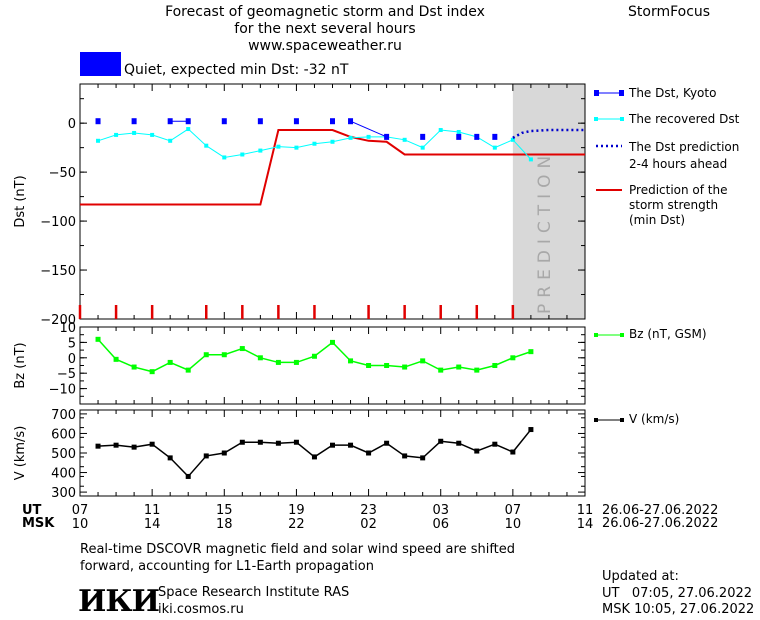 The image size is (760, 620). Describe the element at coordinates (325, 46) in the screenshot. I see `site-url: www.spaceweather.ru` at that location.